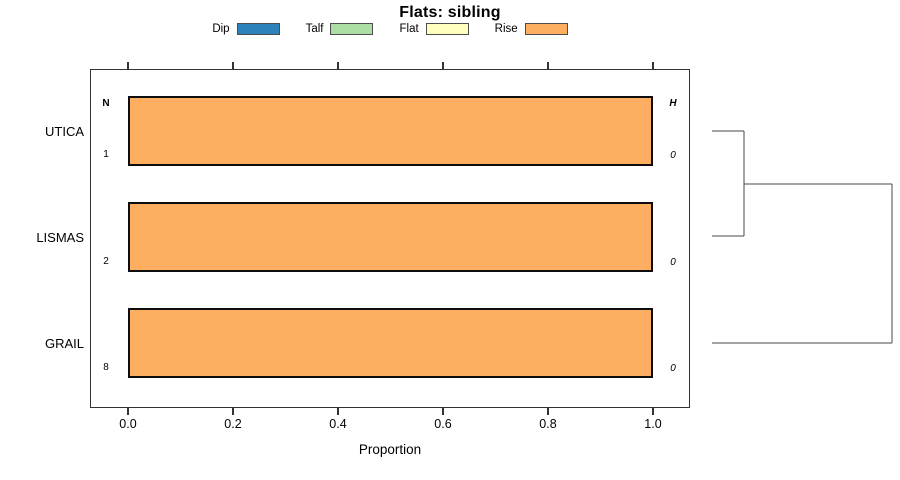 The image size is (900, 480). Describe the element at coordinates (338, 424) in the screenshot. I see `x-tick-label-2: 0.4` at that location.